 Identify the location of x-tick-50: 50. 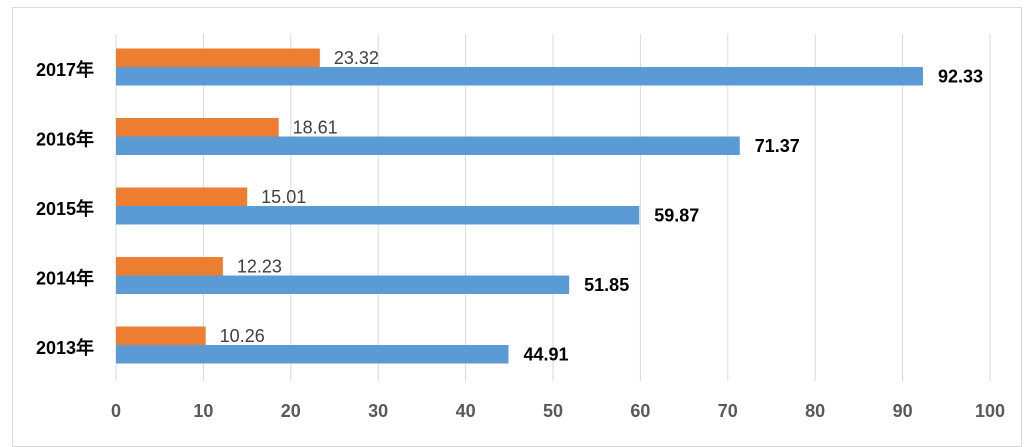
(553, 411).